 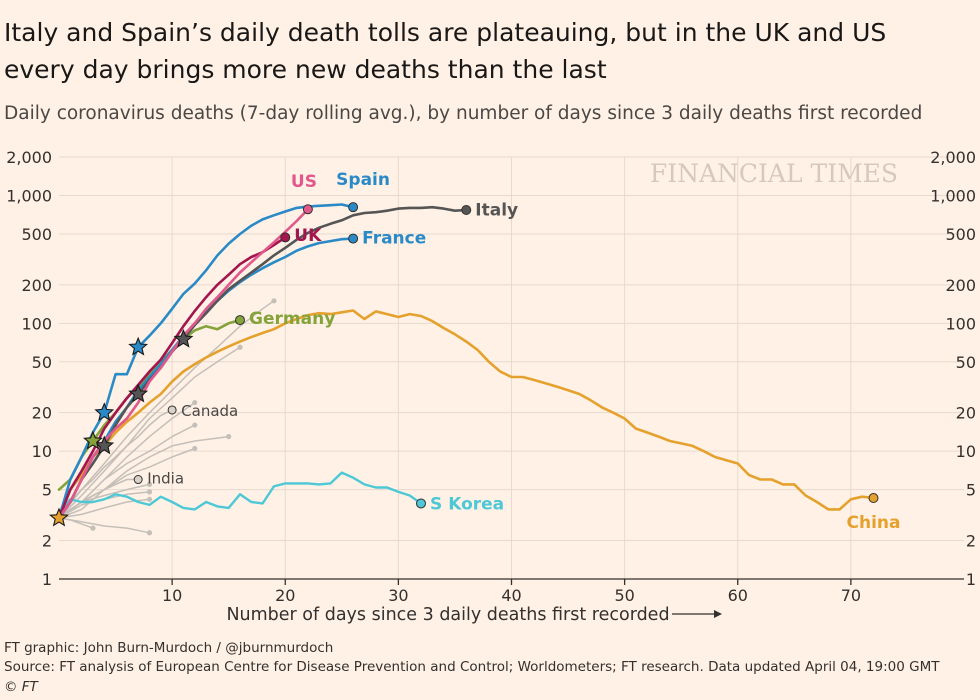 I want to click on watermark: FINANCIAL TIMES, so click(x=774, y=173).